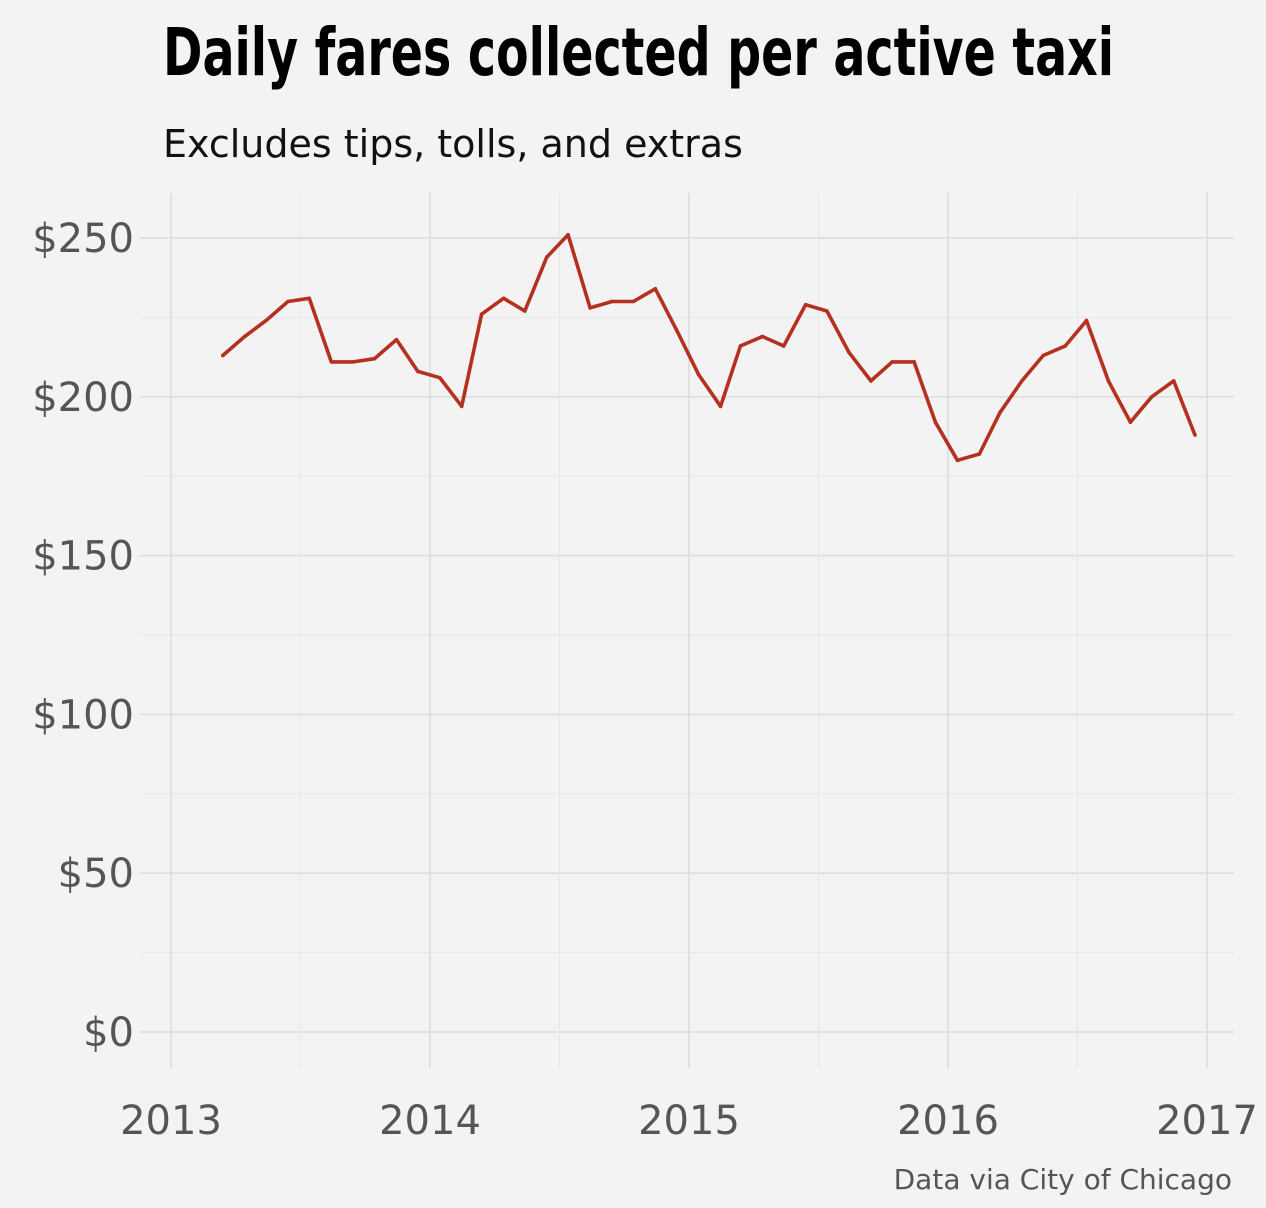 This screenshot has width=1266, height=1208. What do you see at coordinates (83, 239) in the screenshot?
I see `y-tick-label: $250` at bounding box center [83, 239].